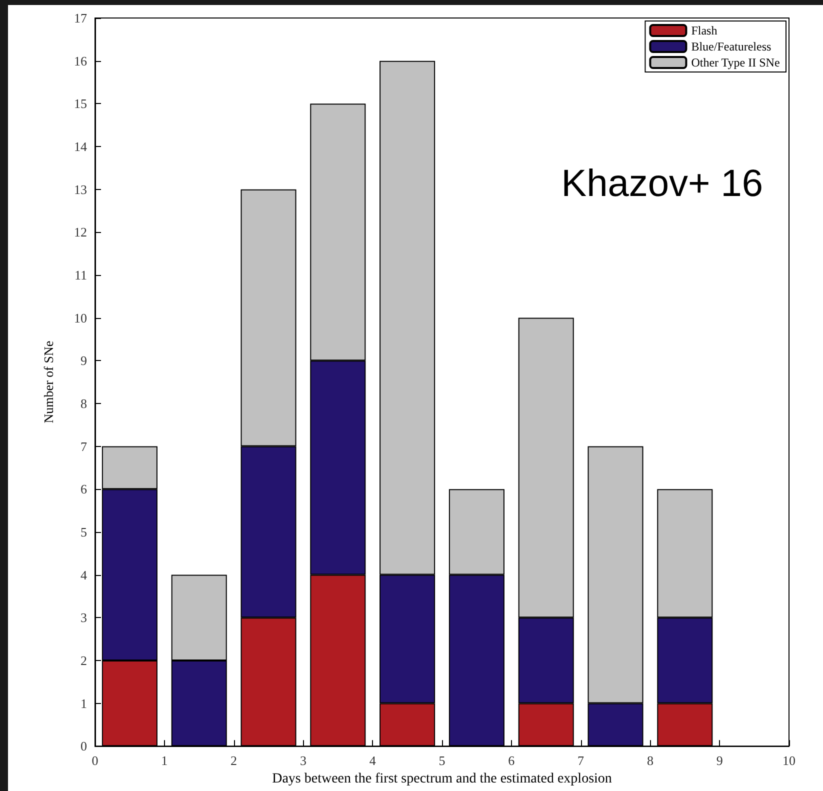 The height and width of the screenshot is (791, 823). I want to click on y-tick-label: 7, so click(84, 446).